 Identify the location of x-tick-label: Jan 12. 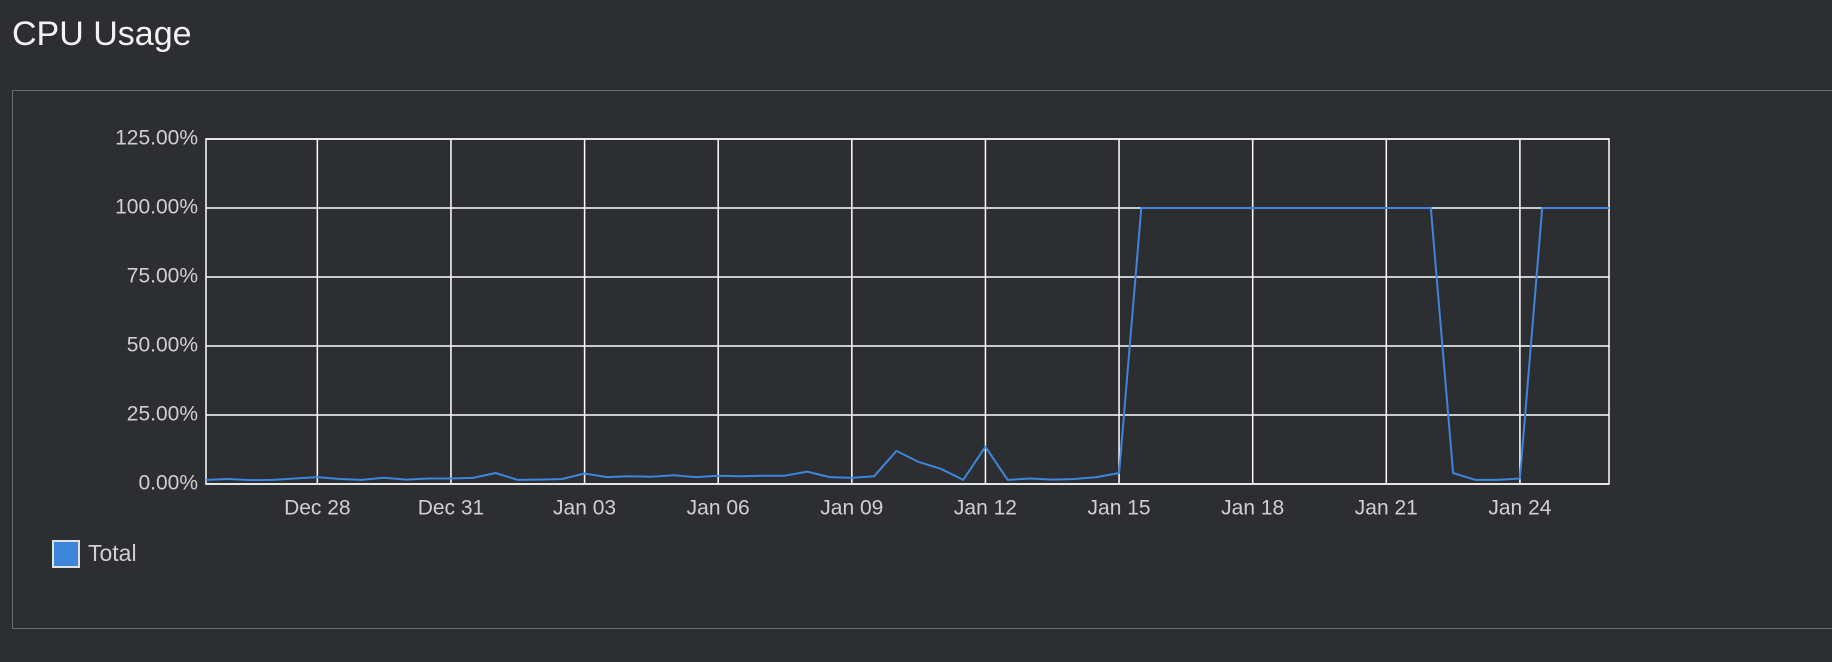
(985, 508).